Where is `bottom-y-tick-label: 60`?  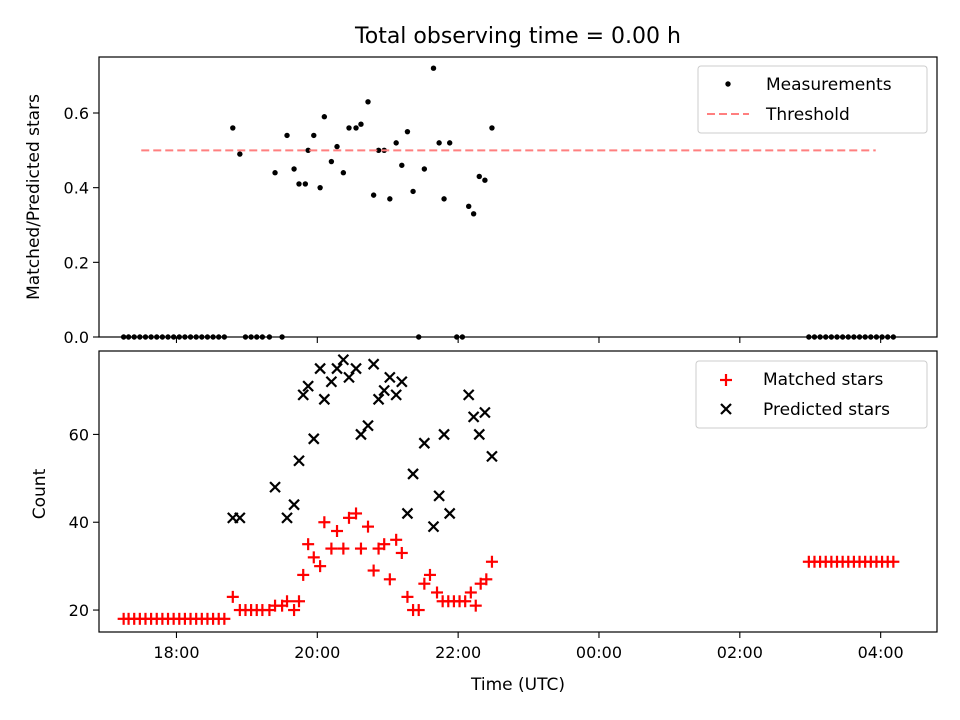 bottom-y-tick-label: 60 is located at coordinates (79, 434).